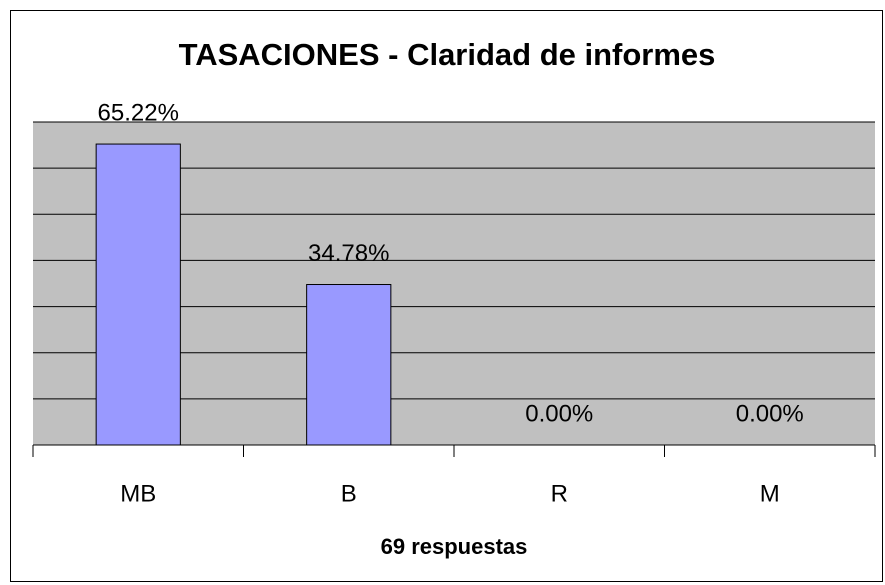 The width and height of the screenshot is (885, 585). Describe the element at coordinates (348, 253) in the screenshot. I see `data-label: 34.78%` at that location.